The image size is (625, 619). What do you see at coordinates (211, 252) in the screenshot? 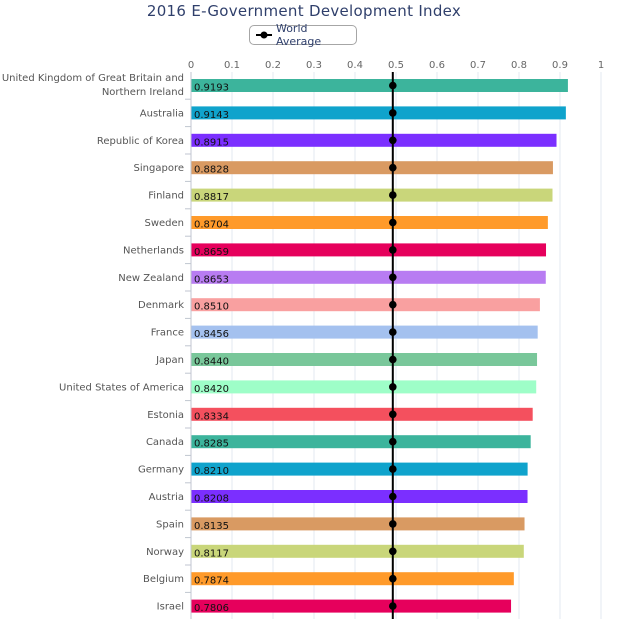
I see `data-label: 0.8659` at bounding box center [211, 252].